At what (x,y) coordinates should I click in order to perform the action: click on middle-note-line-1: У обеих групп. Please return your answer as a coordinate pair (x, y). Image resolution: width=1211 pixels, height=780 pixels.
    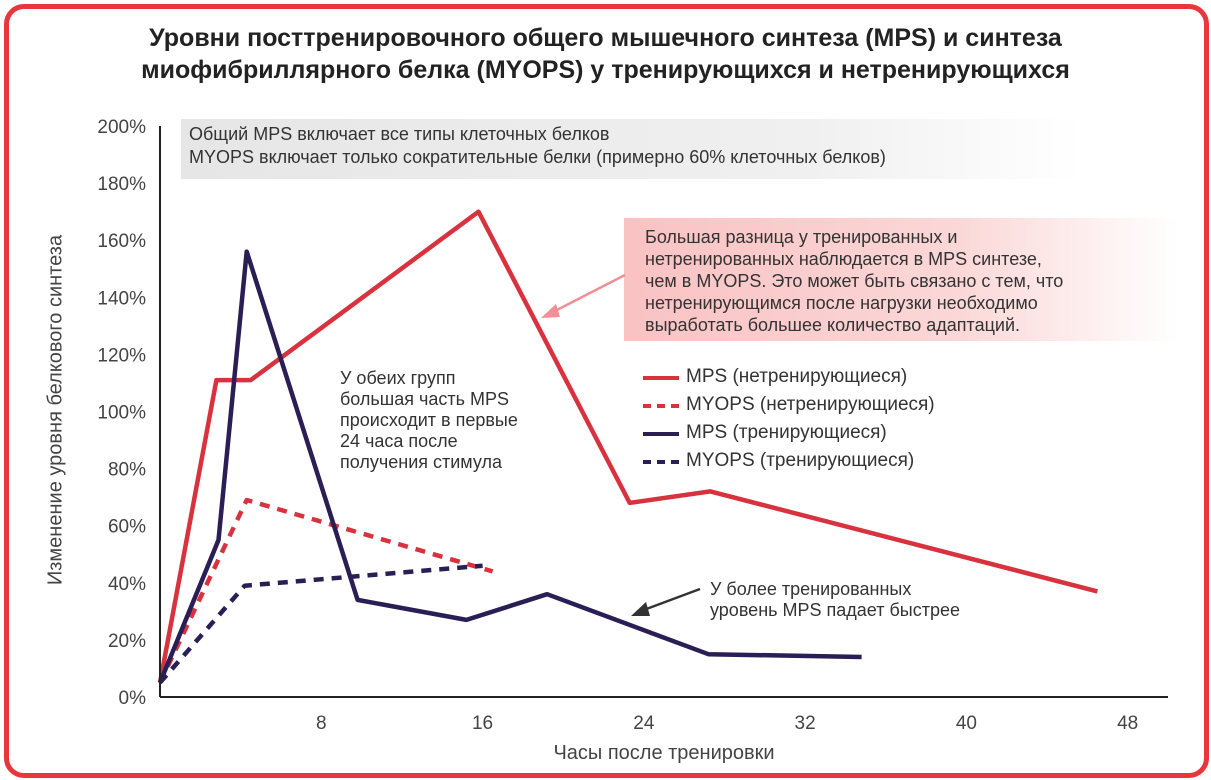
    Looking at the image, I should click on (398, 378).